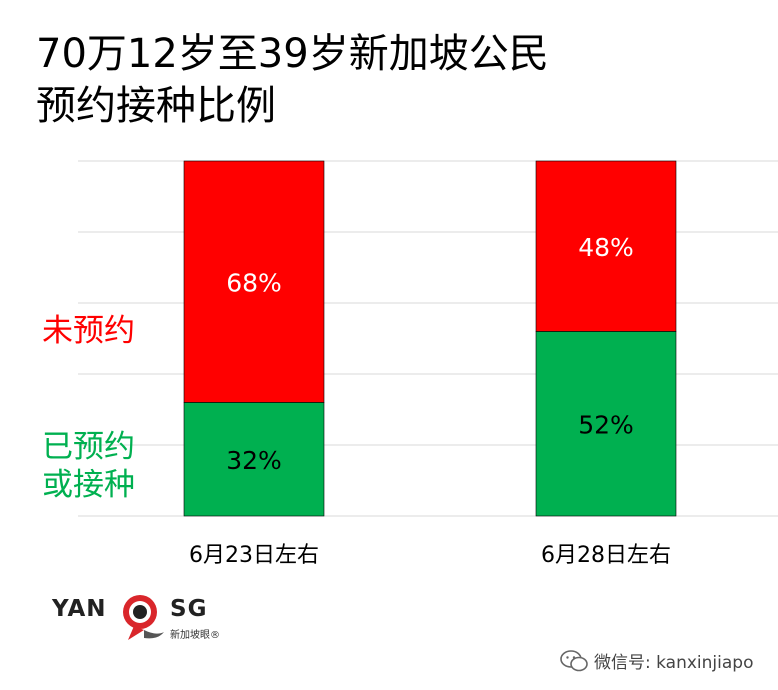 This screenshot has width=778, height=690. What do you see at coordinates (673, 660) in the screenshot?
I see `wechat-id: 微信号: kanxinjiapo` at bounding box center [673, 660].